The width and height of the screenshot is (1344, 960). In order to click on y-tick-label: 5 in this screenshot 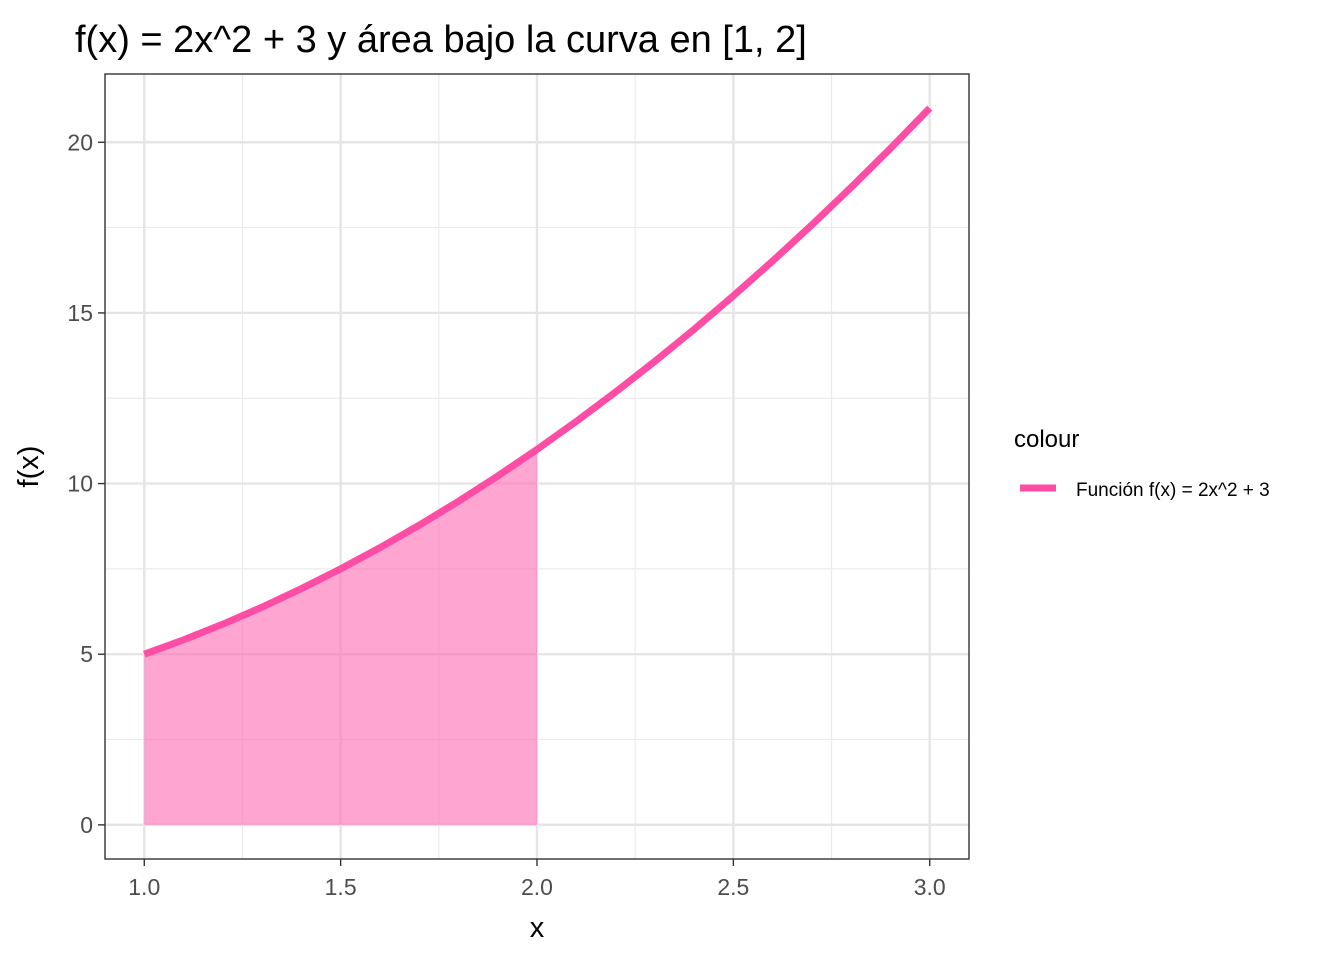, I will do `click(86, 654)`.